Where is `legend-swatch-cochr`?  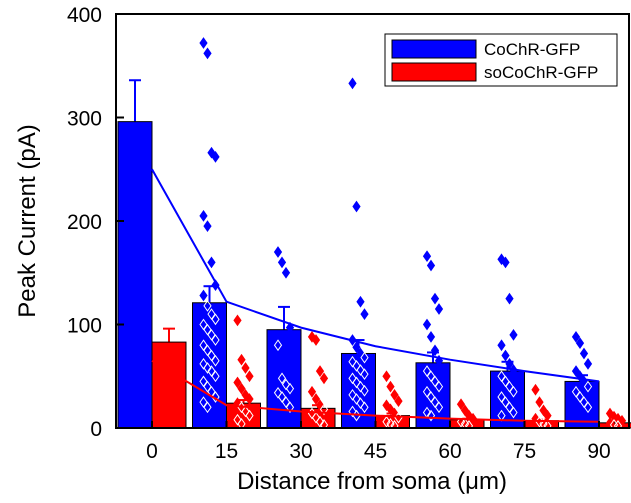
legend-swatch-cochr is located at coordinates (434, 49).